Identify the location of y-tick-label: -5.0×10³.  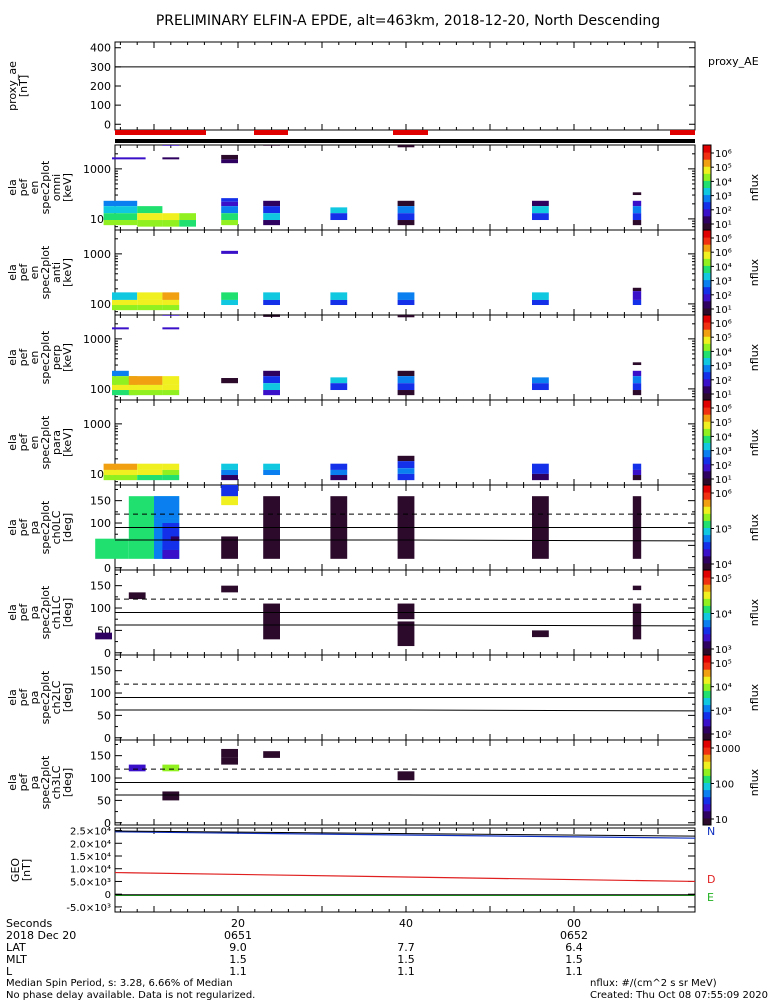
(88, 908).